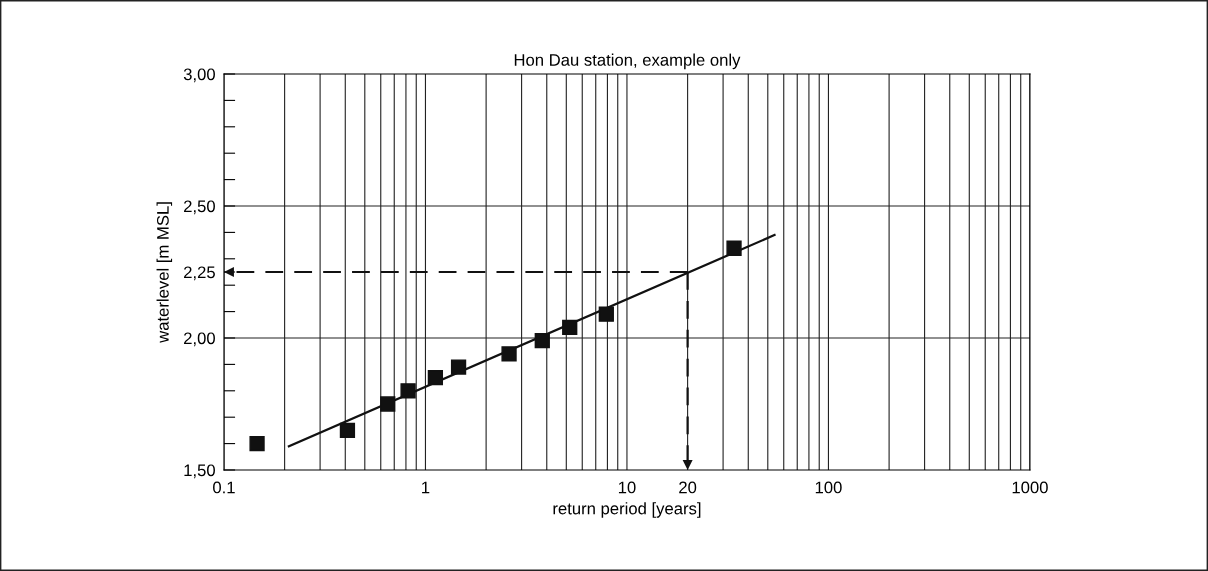 The height and width of the screenshot is (571, 1208). Describe the element at coordinates (627, 487) in the screenshot. I see `x-tick-label: 10` at that location.